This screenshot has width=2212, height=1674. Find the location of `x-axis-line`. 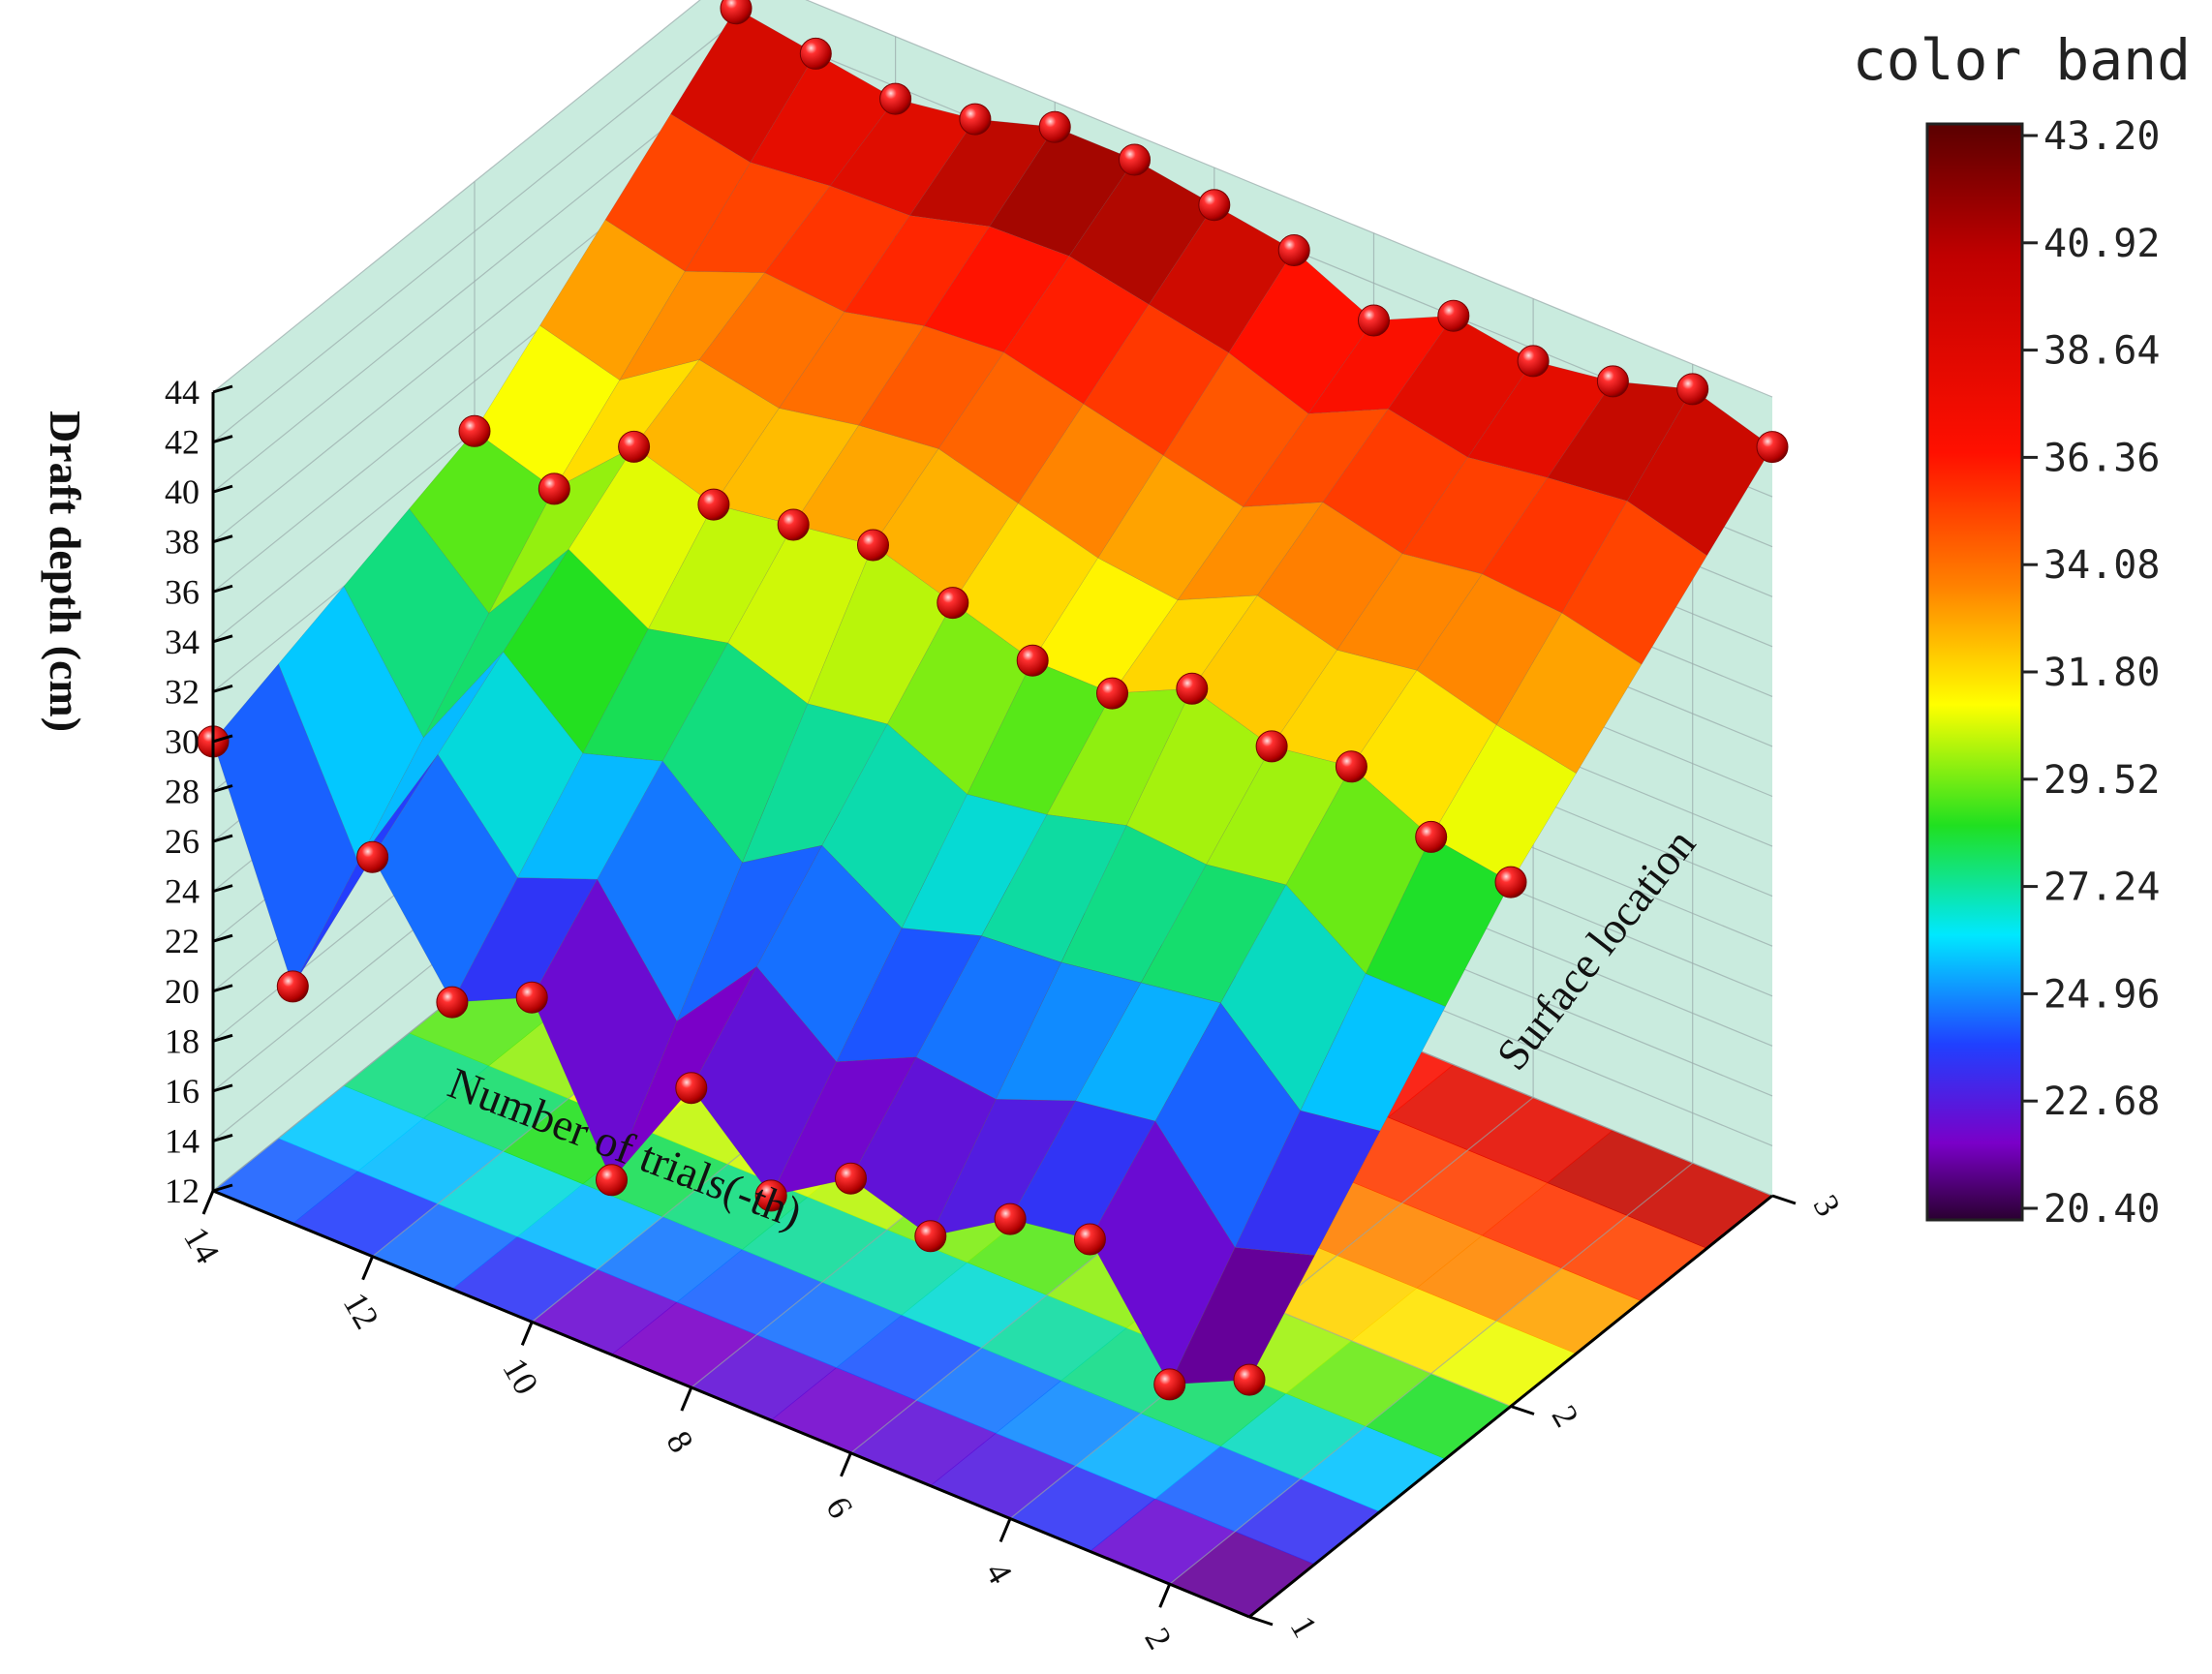

x-axis-line is located at coordinates (731, 1404).